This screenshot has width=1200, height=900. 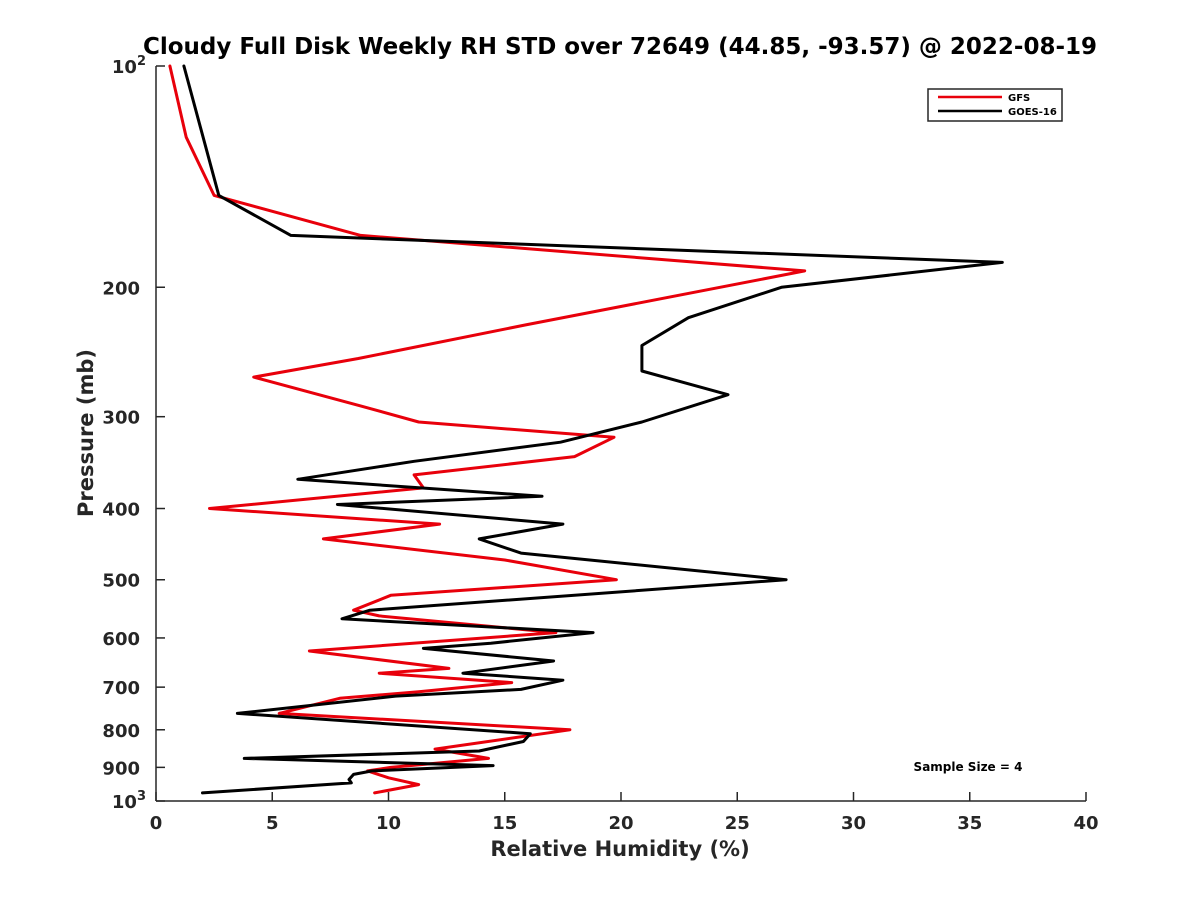 What do you see at coordinates (129, 66) in the screenshot?
I see `y-tick-label: 10²` at bounding box center [129, 66].